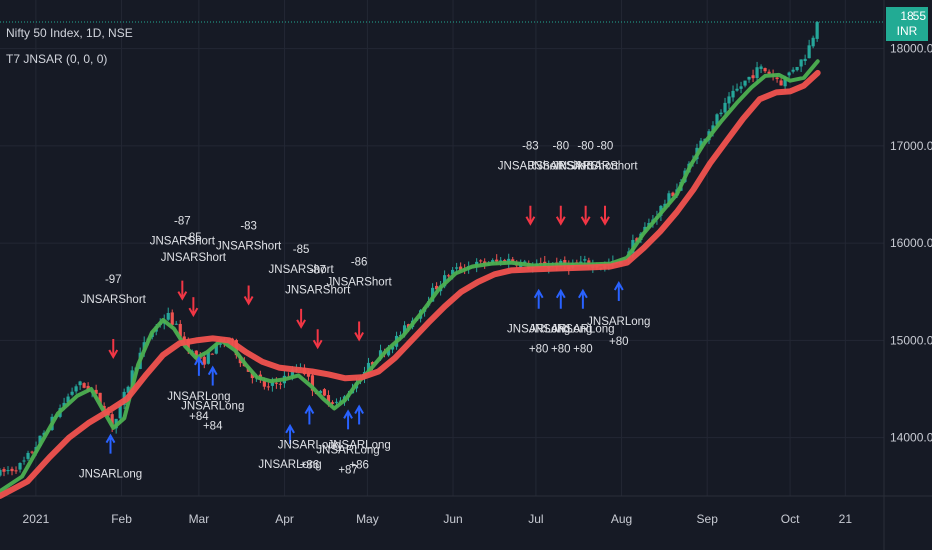  Describe the element at coordinates (539, 350) in the screenshot. I see `long-signal-change: +80` at that location.